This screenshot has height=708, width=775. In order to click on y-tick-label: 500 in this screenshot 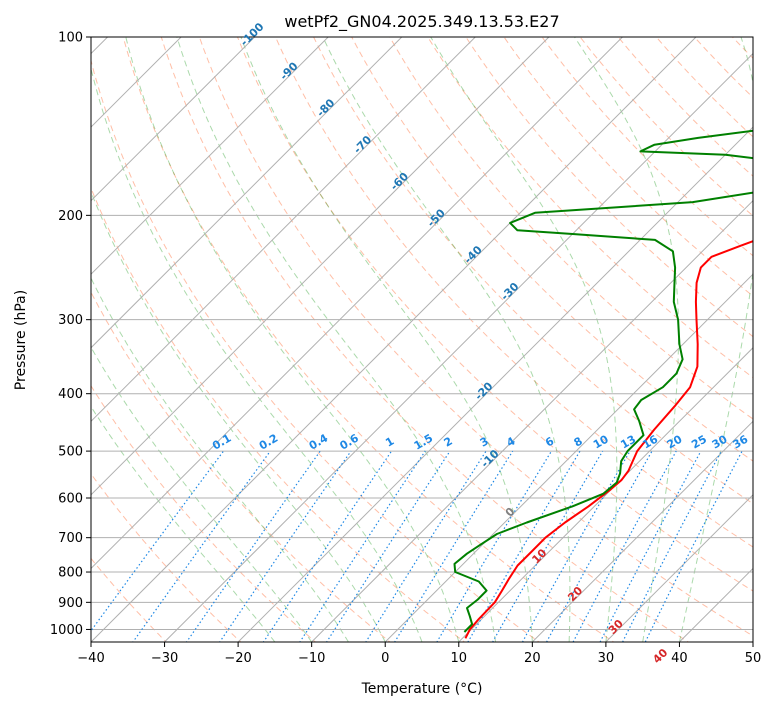, I will do `click(70, 452)`.